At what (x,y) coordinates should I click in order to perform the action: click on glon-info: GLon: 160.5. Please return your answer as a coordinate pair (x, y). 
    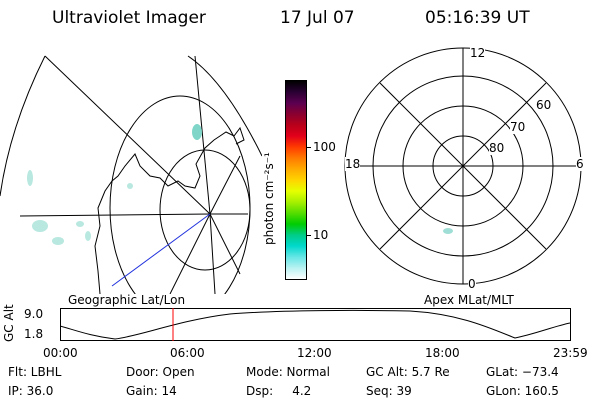
    Looking at the image, I should click on (522, 391).